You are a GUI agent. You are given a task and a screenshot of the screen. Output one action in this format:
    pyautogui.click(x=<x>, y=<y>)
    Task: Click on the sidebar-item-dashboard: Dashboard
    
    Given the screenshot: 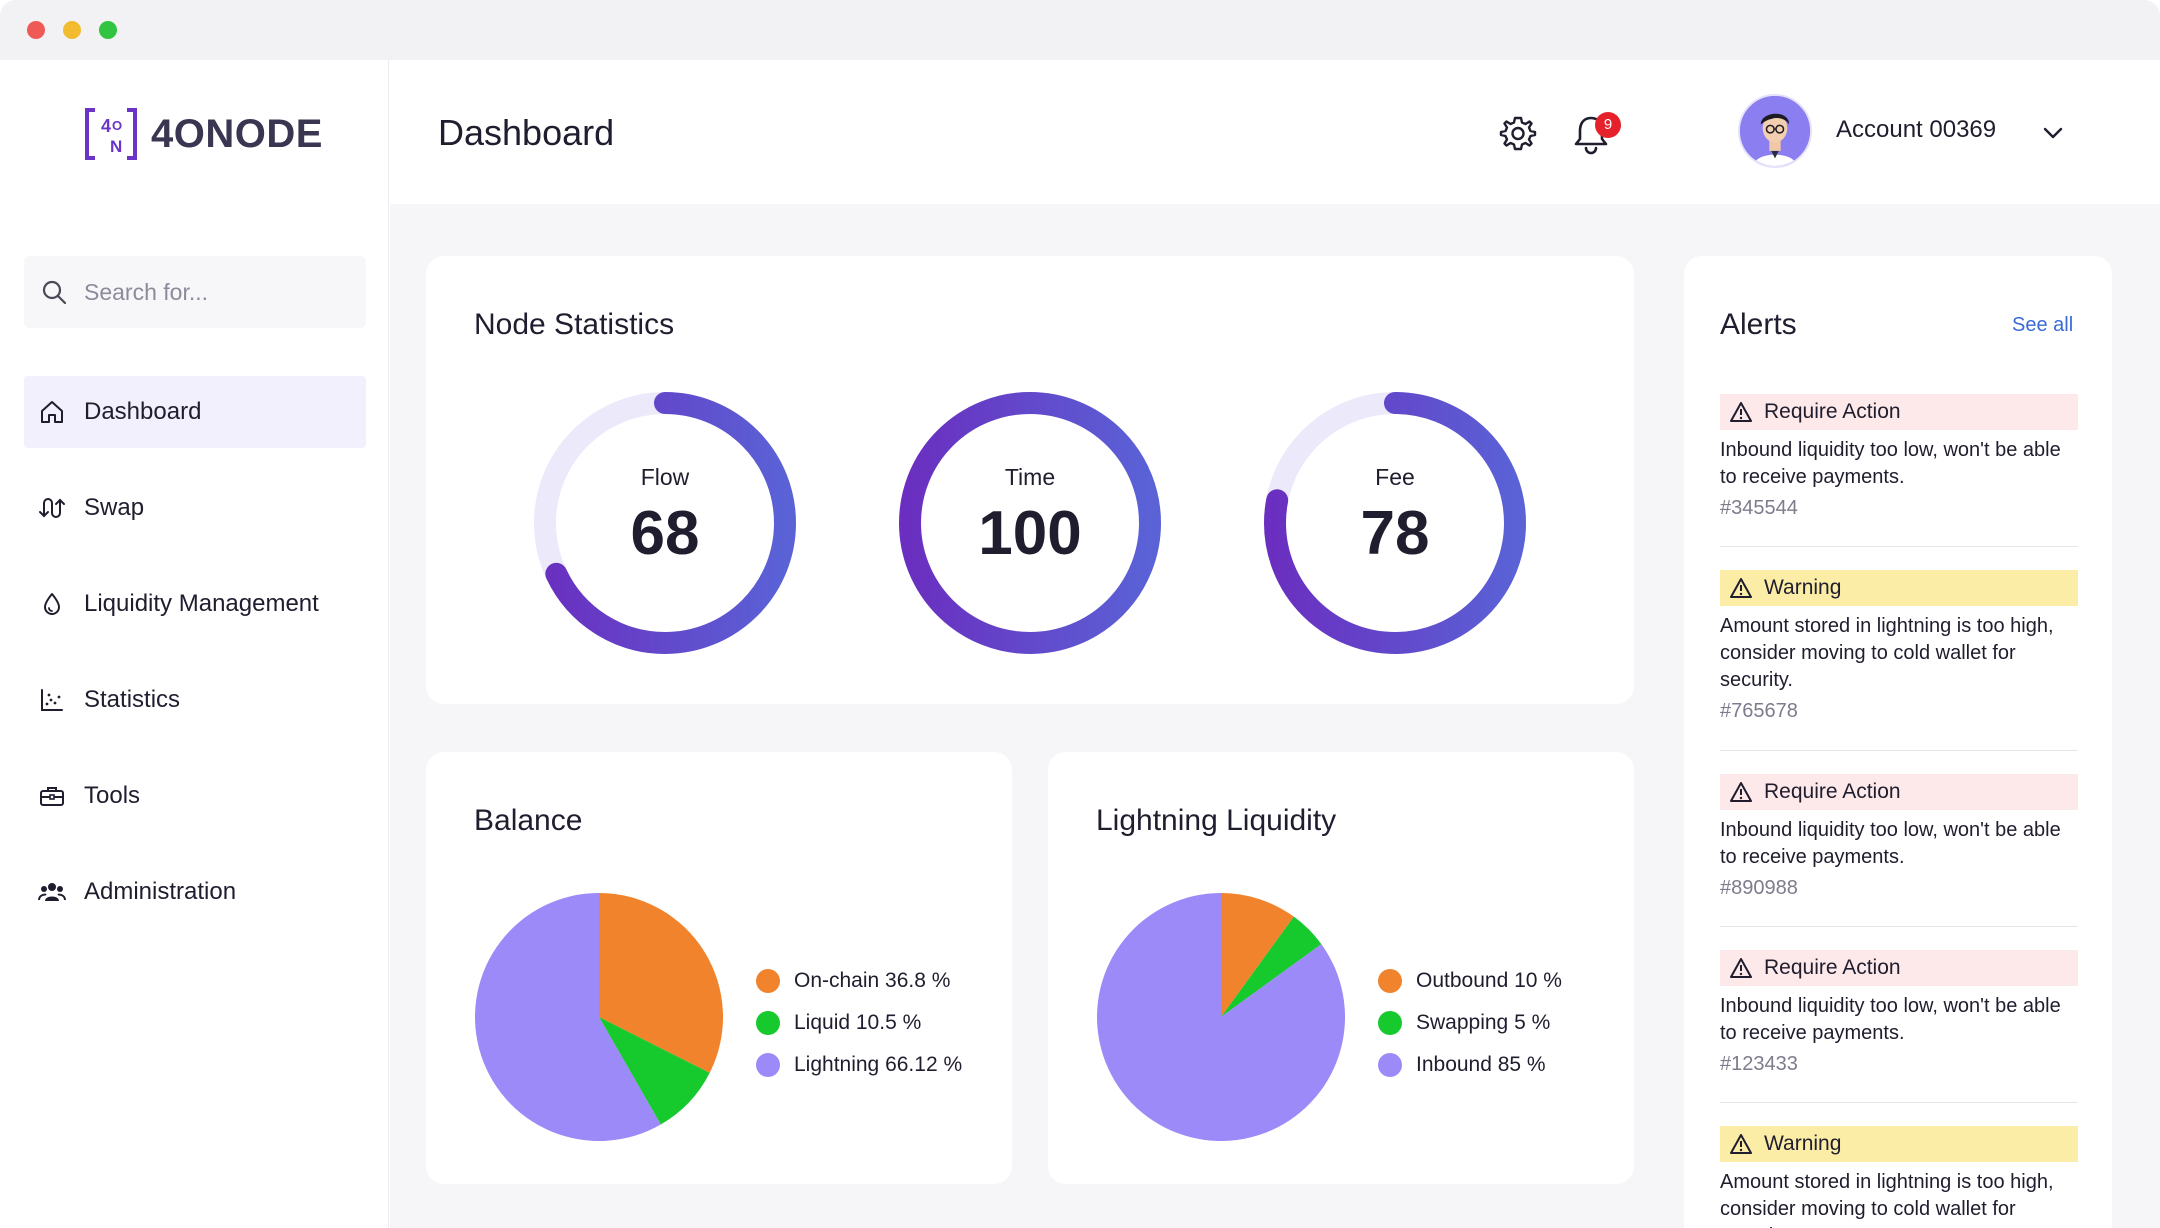 What is the action you would take?
    pyautogui.click(x=195, y=412)
    